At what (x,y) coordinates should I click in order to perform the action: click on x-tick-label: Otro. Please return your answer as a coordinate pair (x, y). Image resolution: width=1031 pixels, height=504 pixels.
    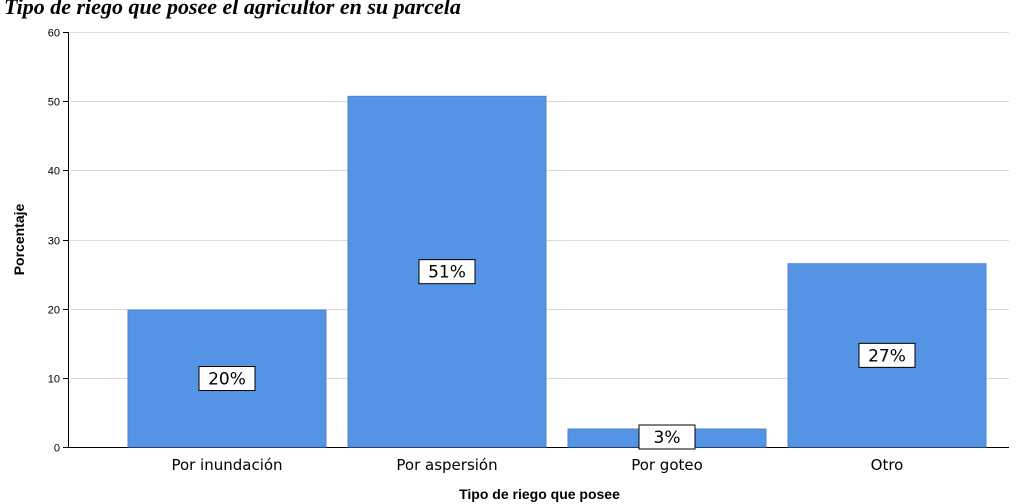
    Looking at the image, I should click on (887, 465).